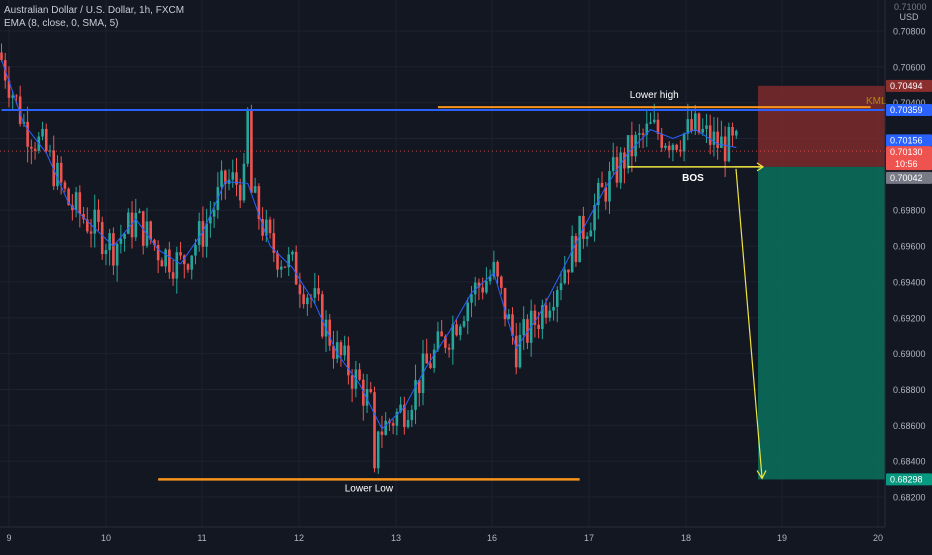 This screenshot has width=932, height=555. I want to click on time-tick-label: 18, so click(686, 538).